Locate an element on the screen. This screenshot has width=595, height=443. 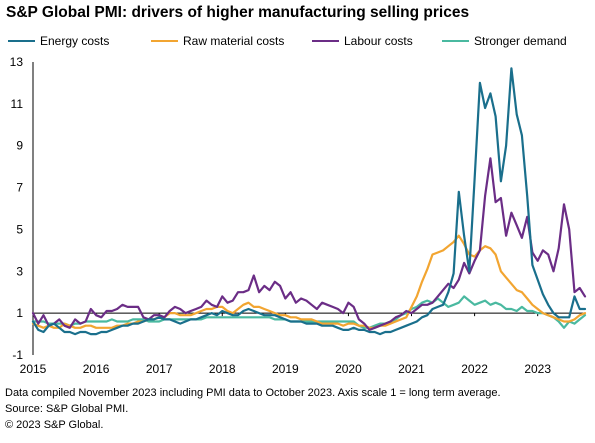
footnote-copyright: © 2023 S&P Global. is located at coordinates (54, 425).